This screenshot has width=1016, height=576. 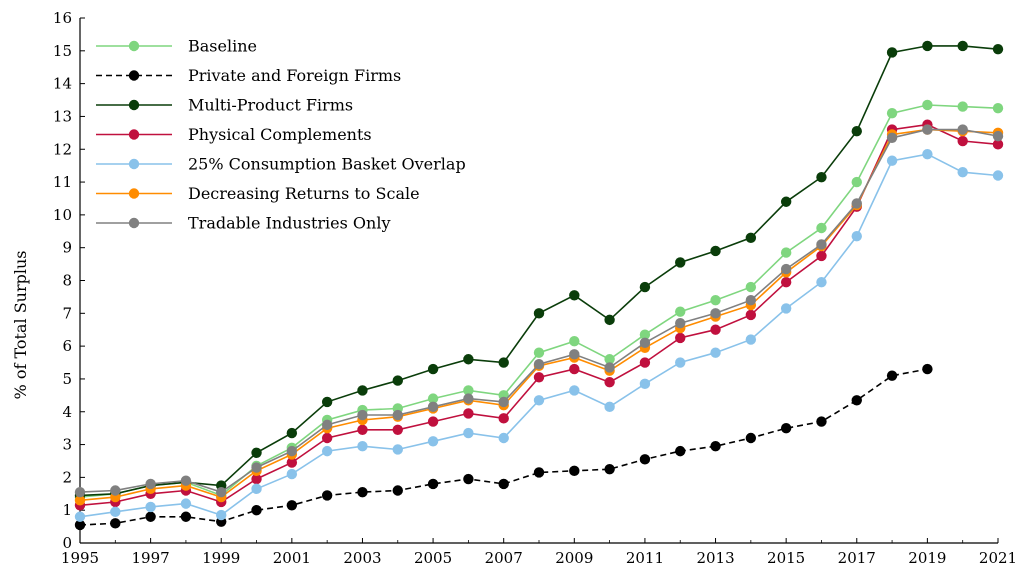 I want to click on y-tick-label: 1, so click(x=67, y=510).